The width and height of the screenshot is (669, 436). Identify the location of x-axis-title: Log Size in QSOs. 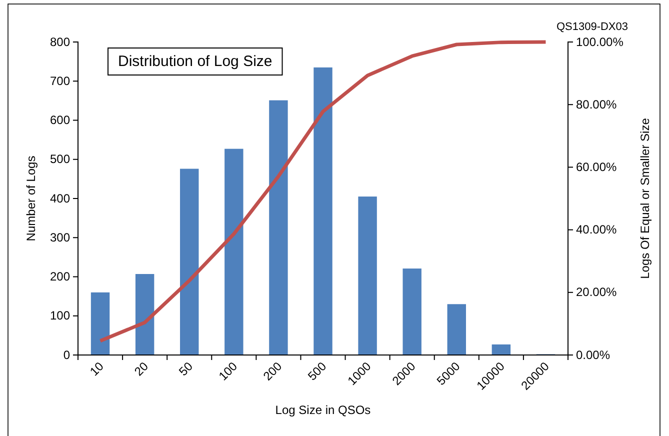
(323, 410).